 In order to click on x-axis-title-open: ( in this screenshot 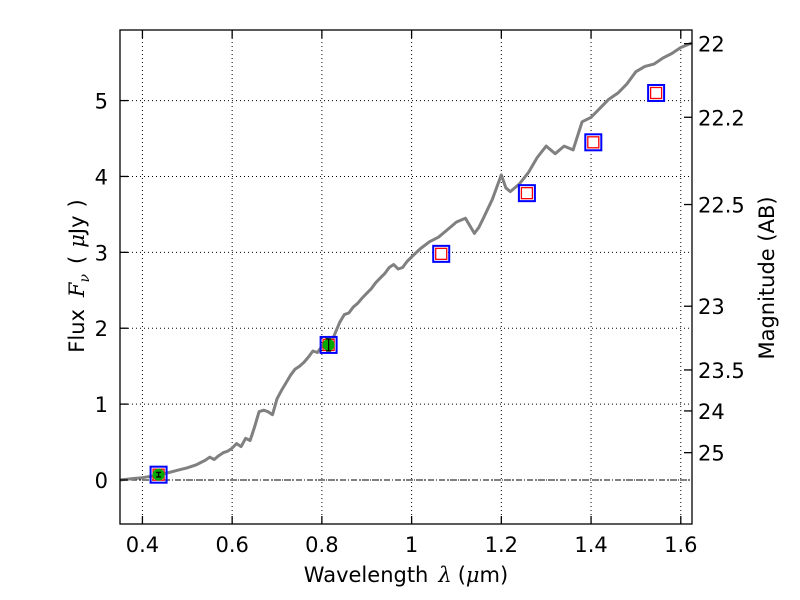, I will do `click(462, 575)`.